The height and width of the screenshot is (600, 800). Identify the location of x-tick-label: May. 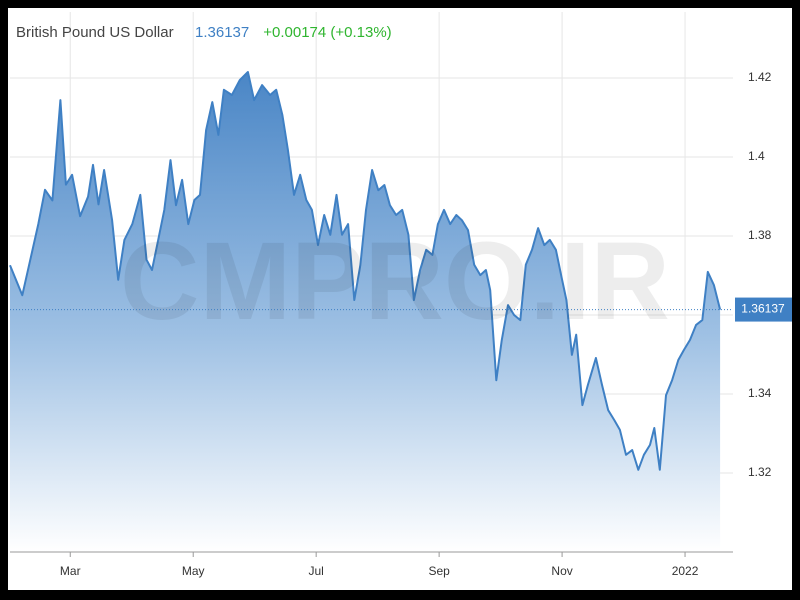
(193, 571).